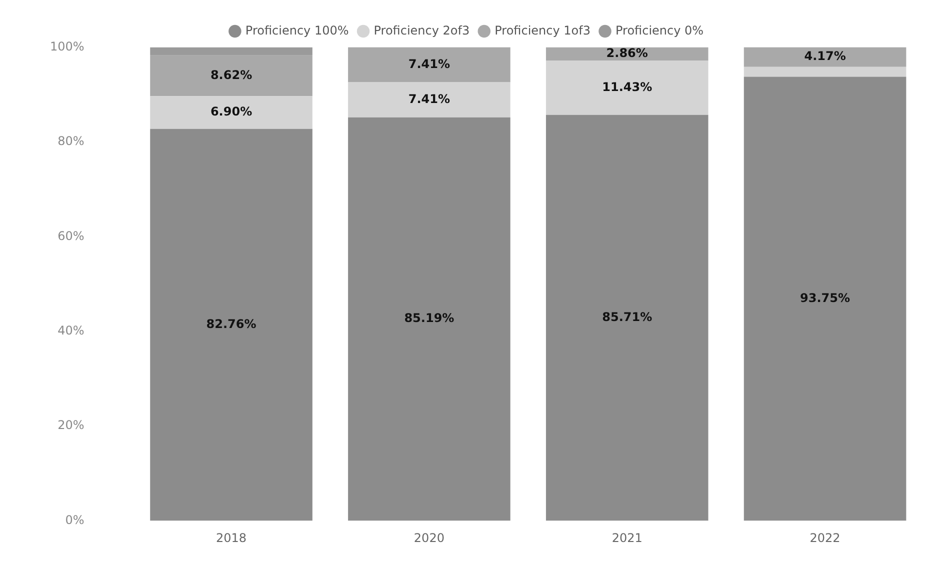  What do you see at coordinates (542, 30) in the screenshot?
I see `legend-label: Proficiency 1of3` at bounding box center [542, 30].